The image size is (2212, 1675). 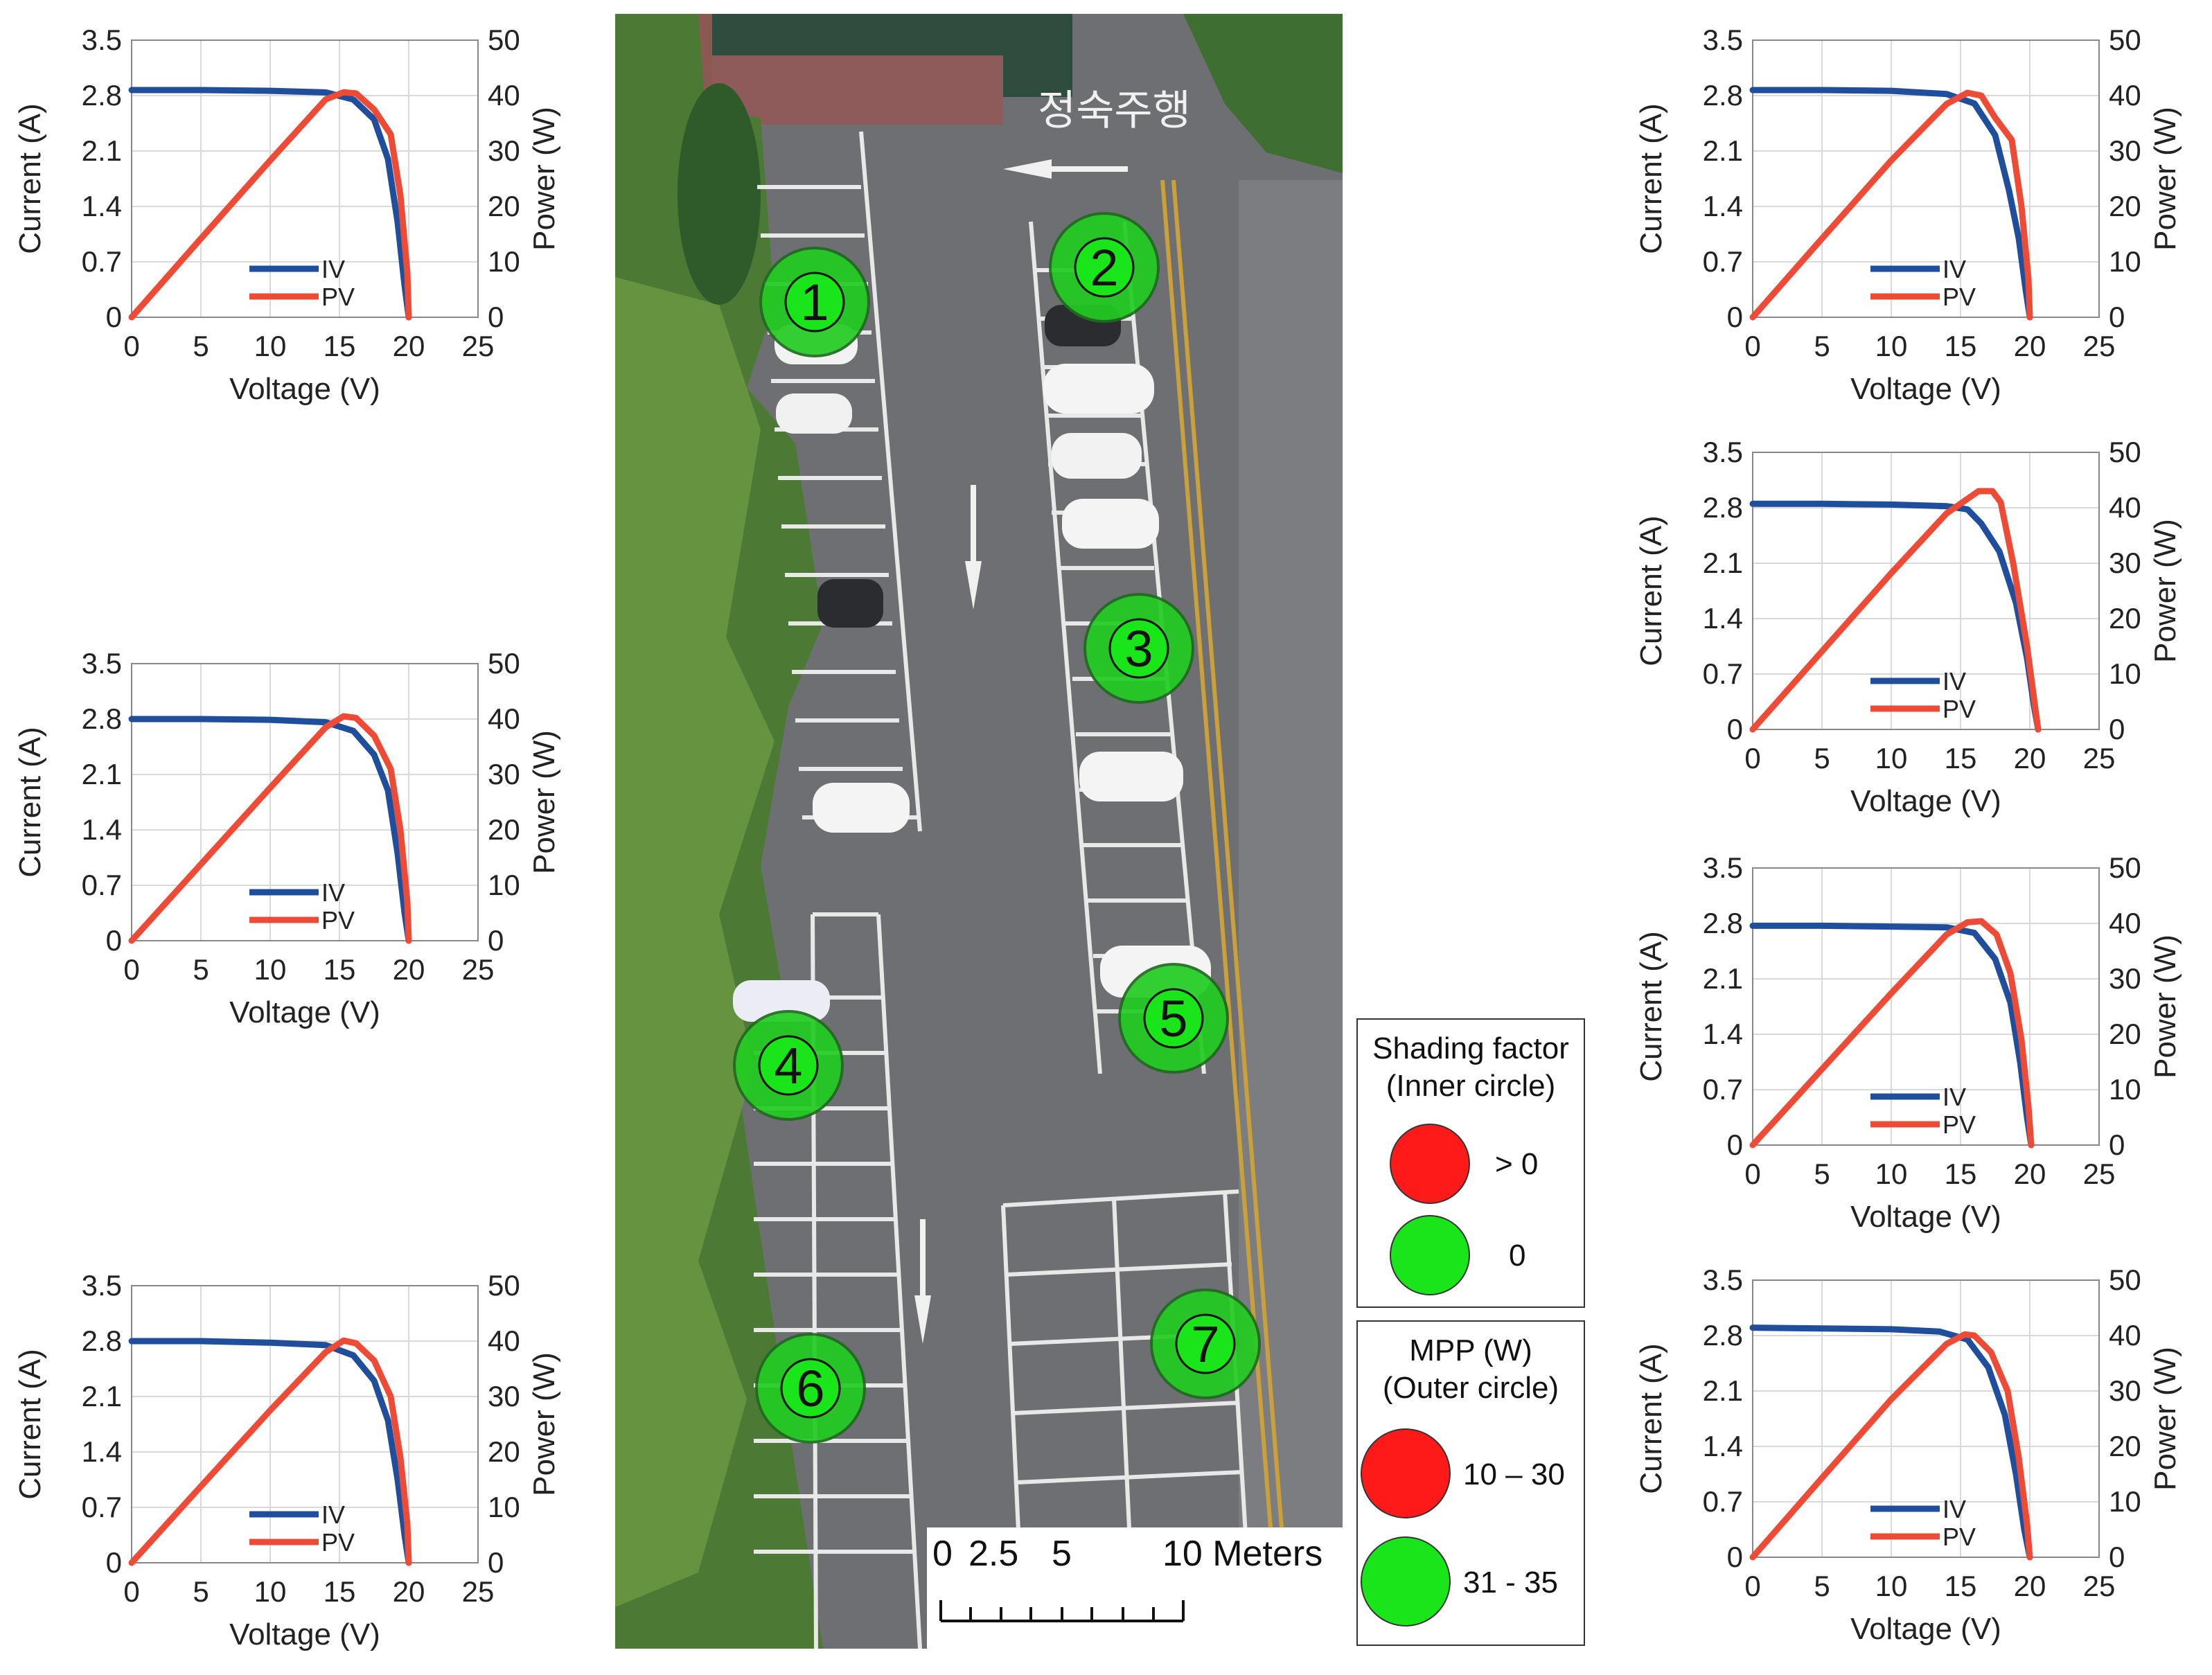 I want to click on series-pv-line, so click(x=270, y=828).